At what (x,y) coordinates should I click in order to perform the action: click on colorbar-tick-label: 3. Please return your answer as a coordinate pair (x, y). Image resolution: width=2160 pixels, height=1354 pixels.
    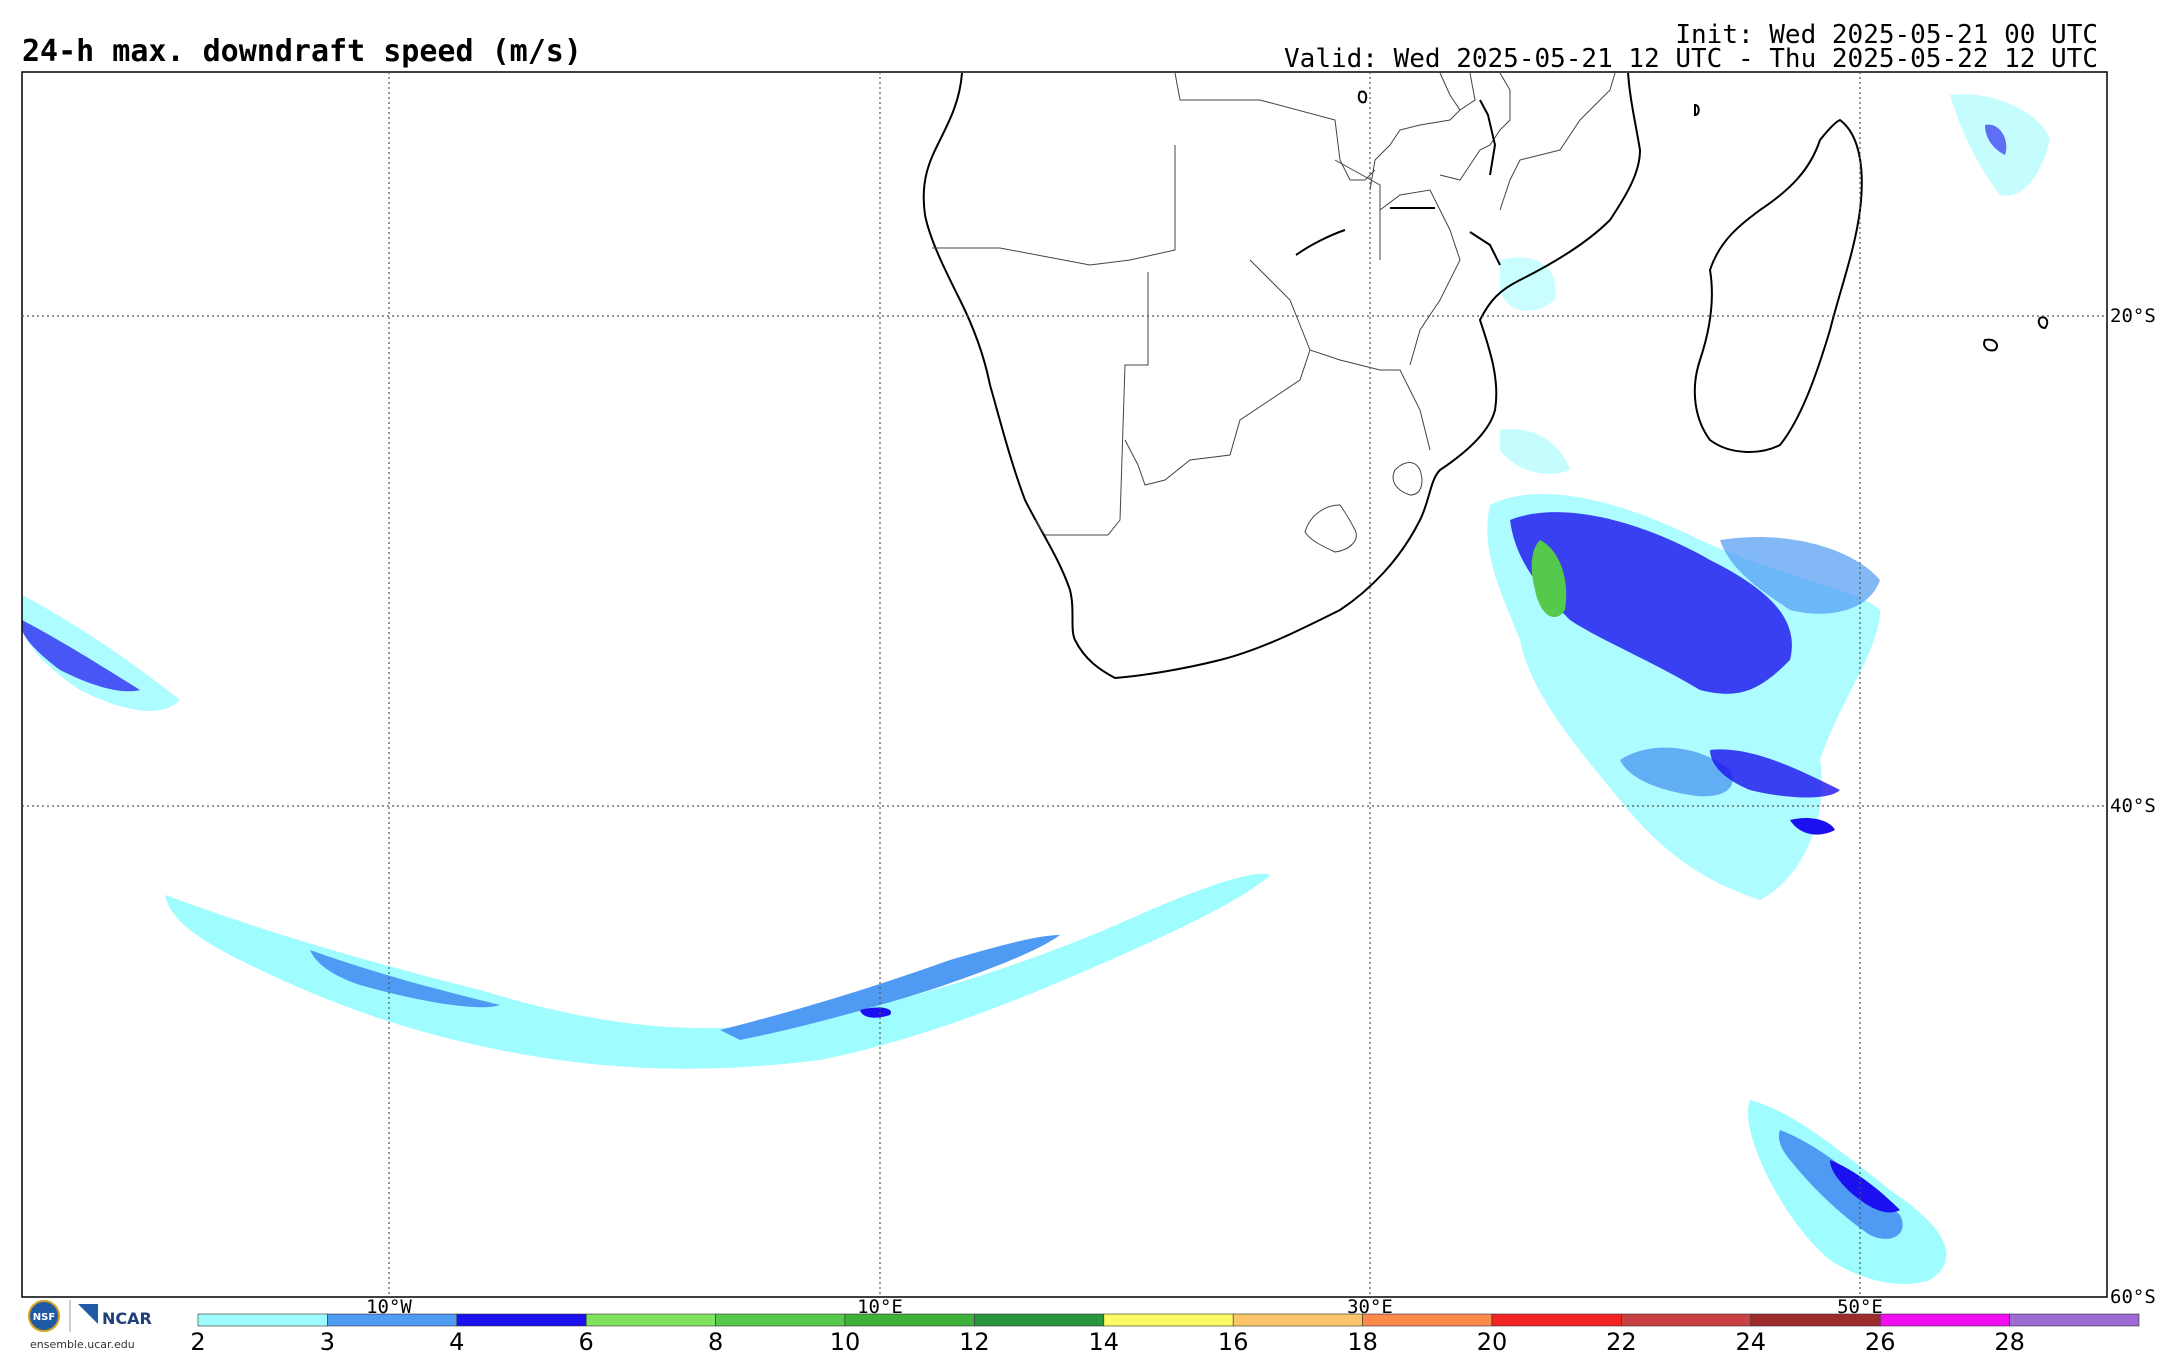
    Looking at the image, I should click on (327, 1341).